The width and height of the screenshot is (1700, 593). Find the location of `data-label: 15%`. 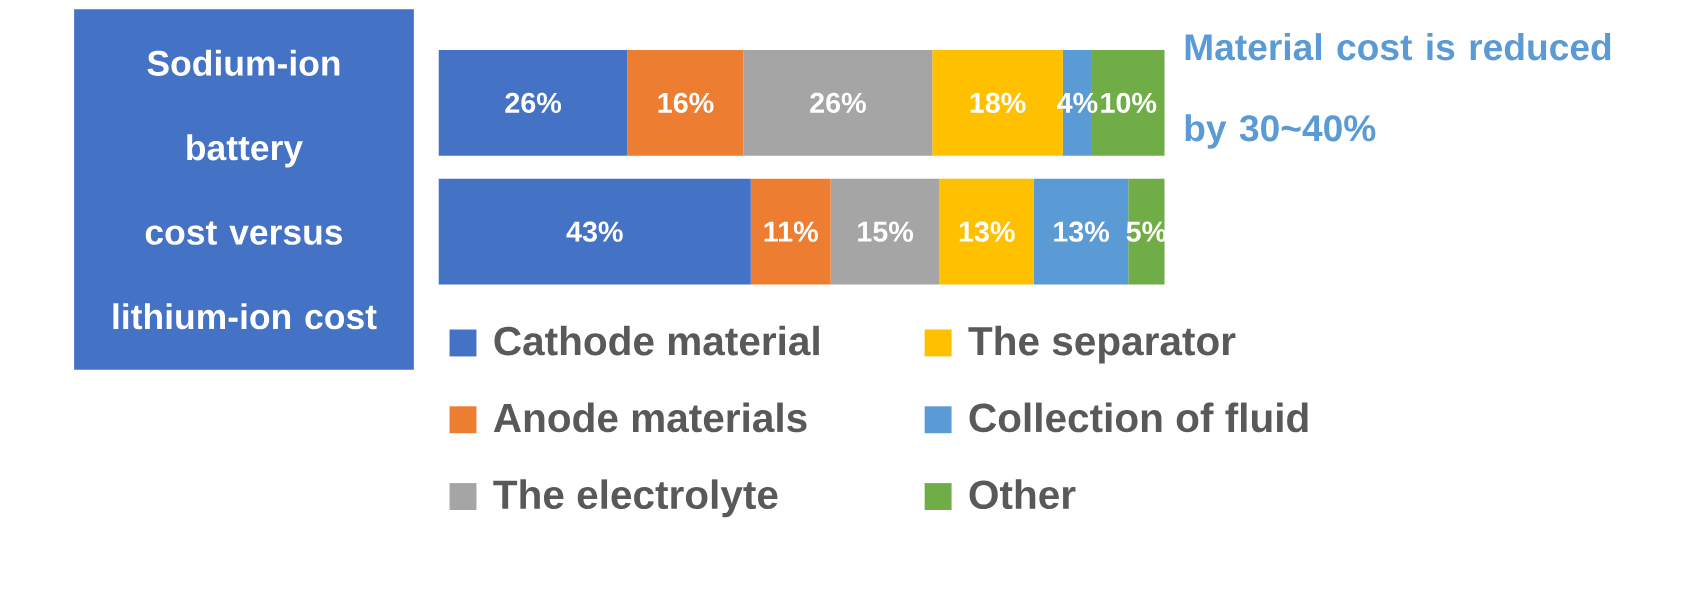

data-label: 15% is located at coordinates (886, 231).